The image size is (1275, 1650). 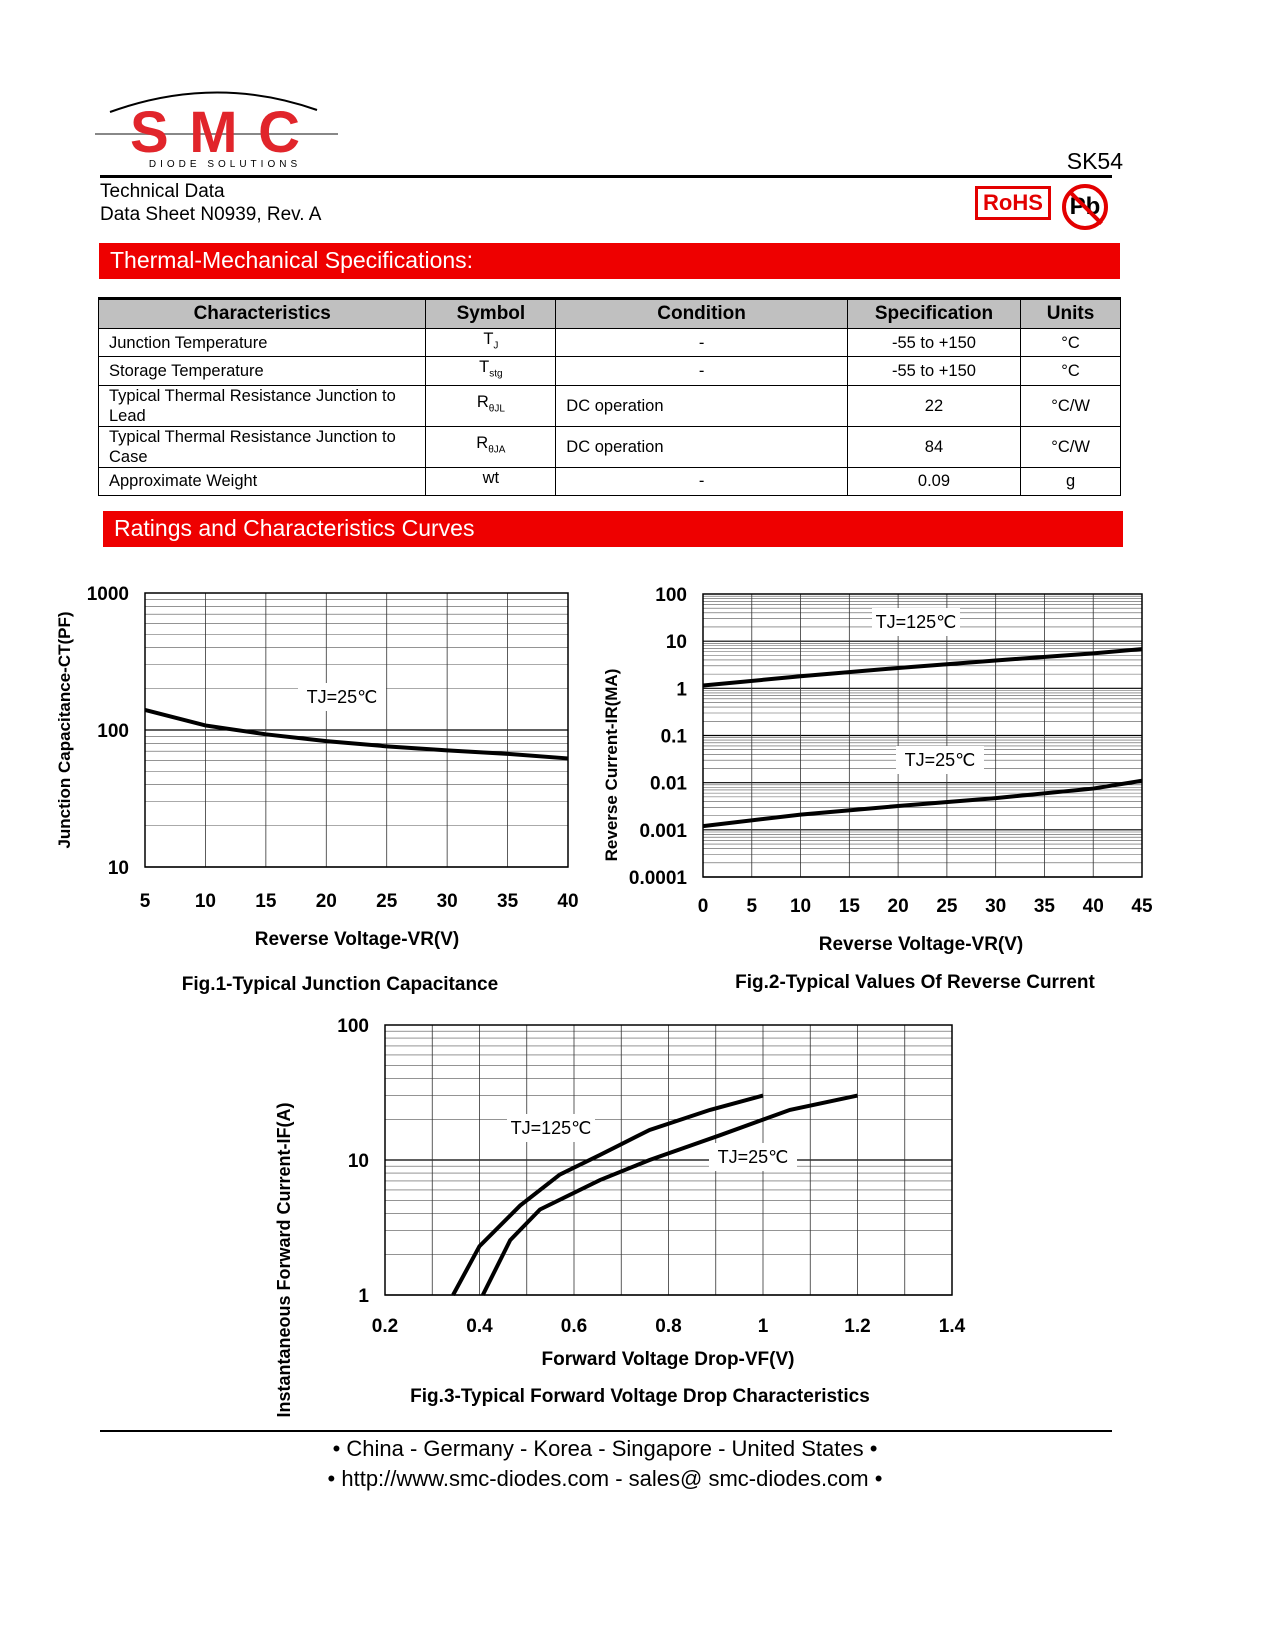 I want to click on column-header: Specification, so click(x=934, y=313).